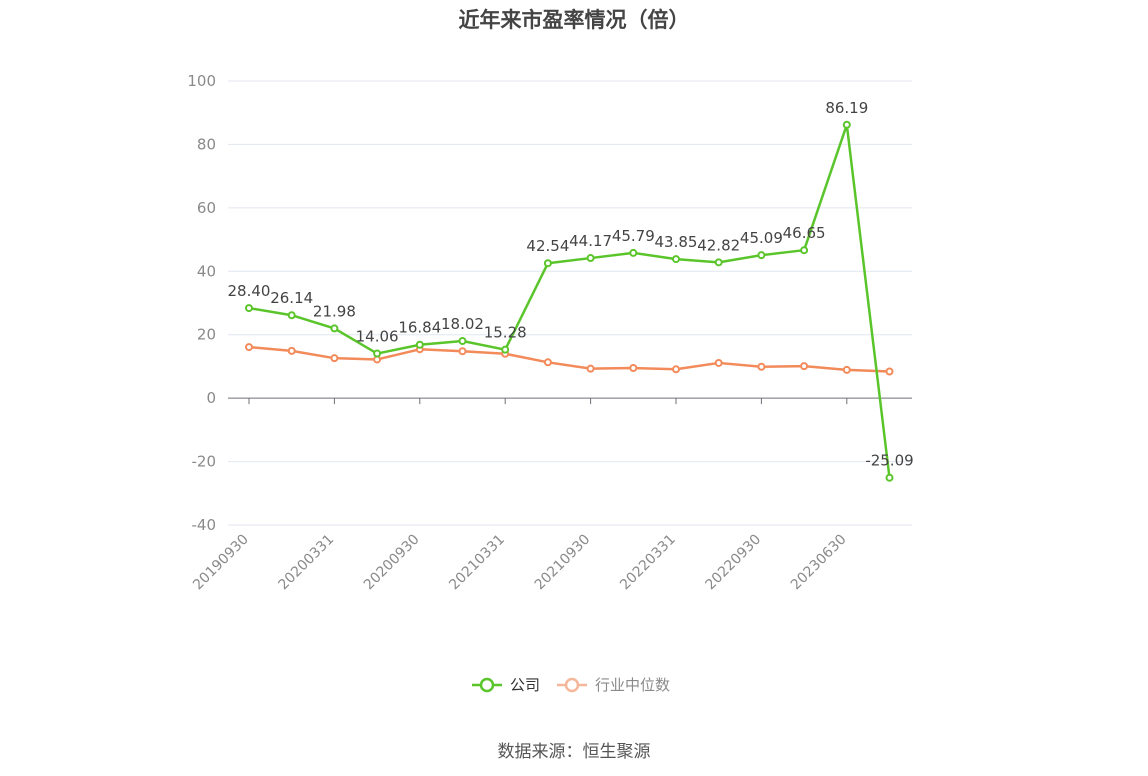 The image size is (1148, 776). What do you see at coordinates (477, 563) in the screenshot?
I see `x-tick-label: 20210331` at bounding box center [477, 563].